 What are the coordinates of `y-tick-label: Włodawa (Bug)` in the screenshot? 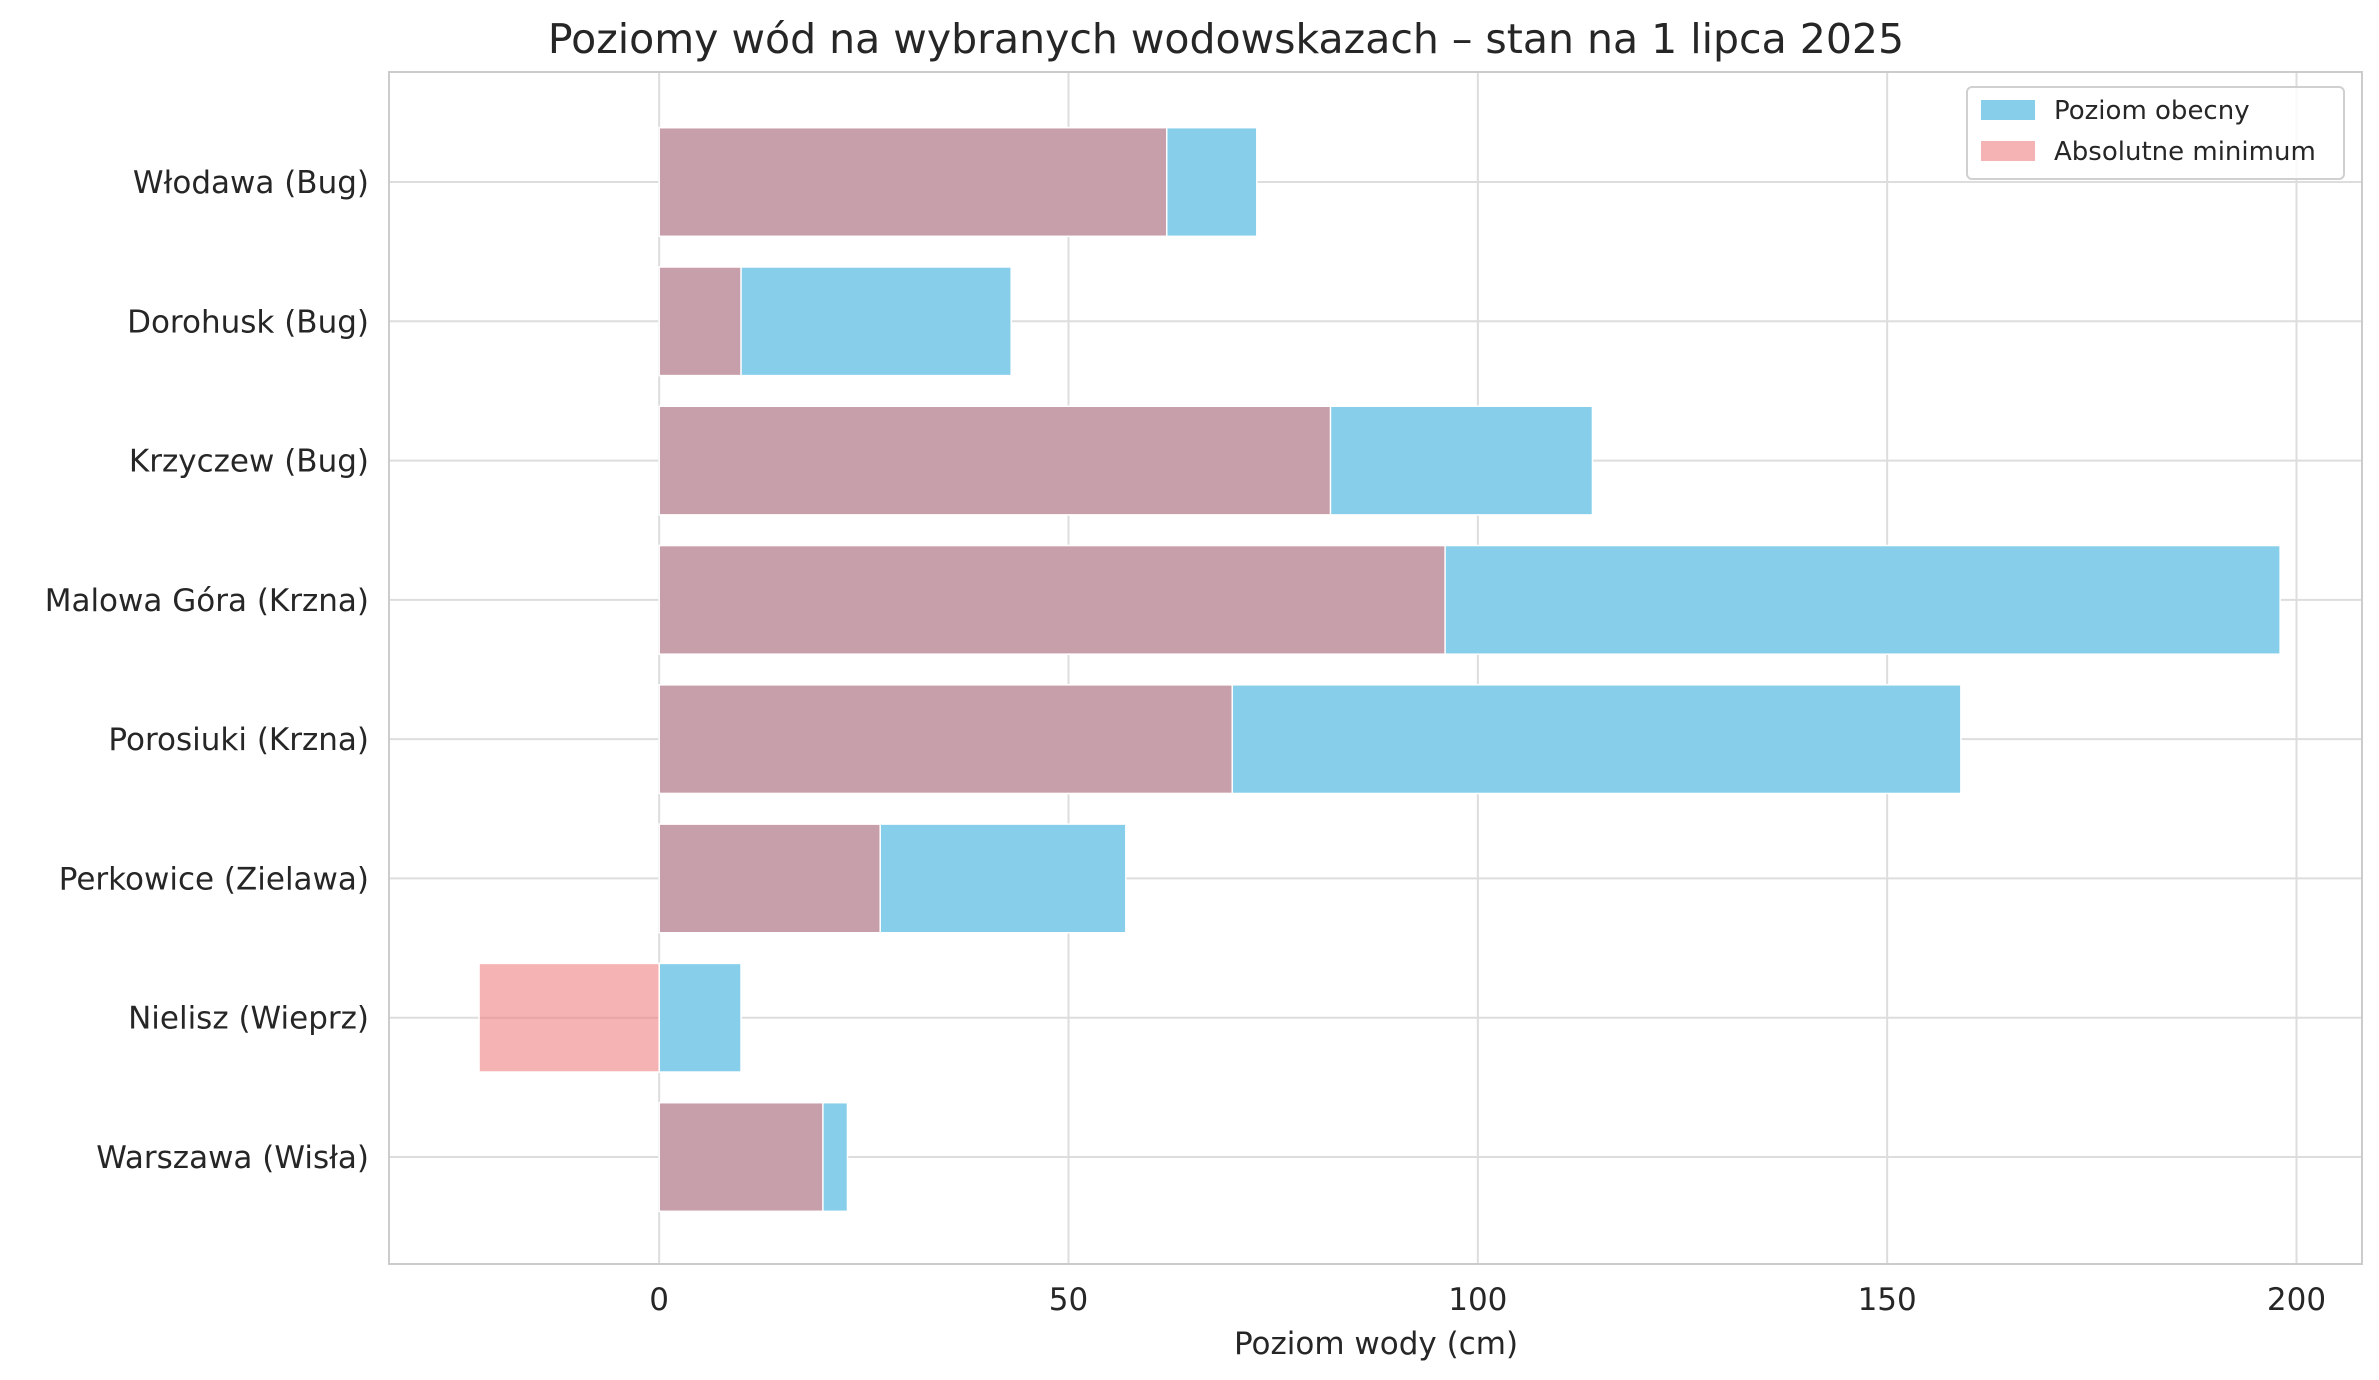 It's located at (251, 183).